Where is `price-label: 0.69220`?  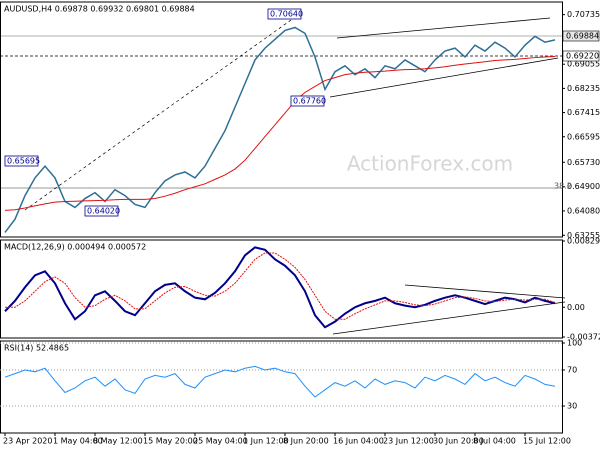
price-label: 0.69220 is located at coordinates (582, 56).